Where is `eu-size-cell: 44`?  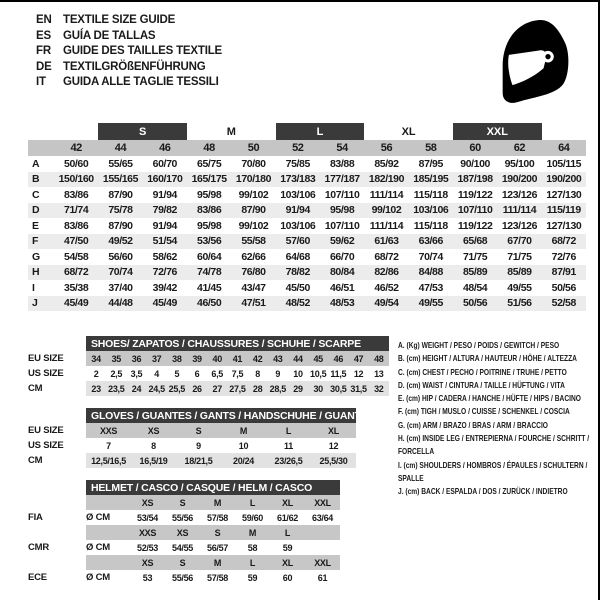 eu-size-cell: 44 is located at coordinates (120, 148).